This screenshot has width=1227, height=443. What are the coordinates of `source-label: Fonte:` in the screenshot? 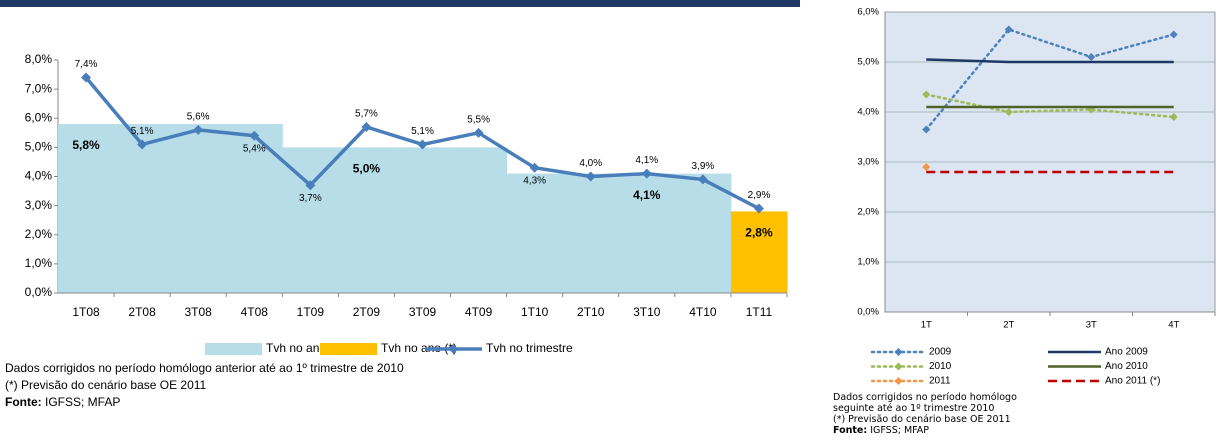 It's located at (23, 402).